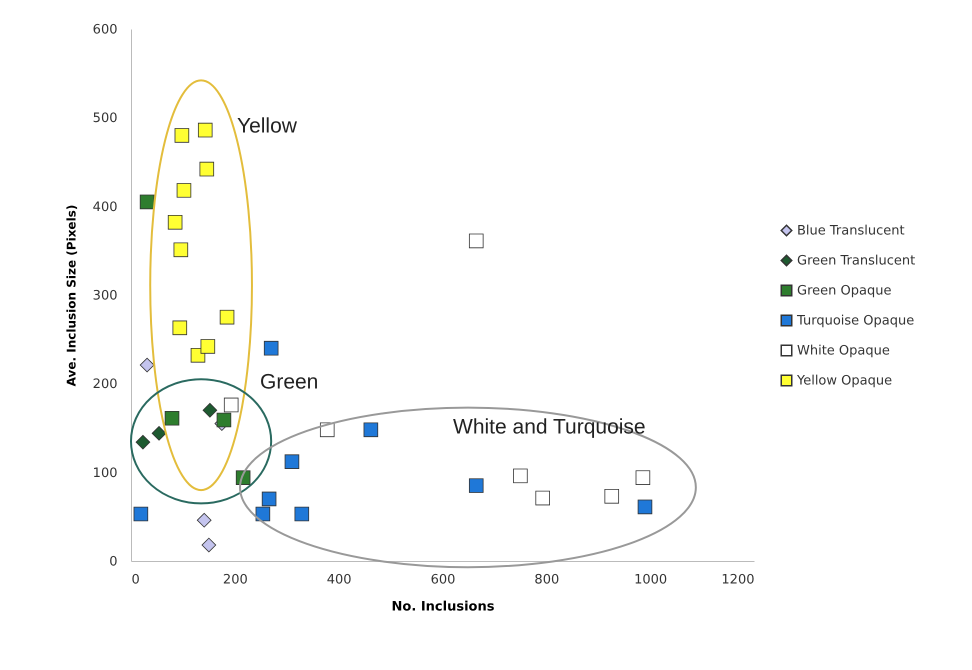  Describe the element at coordinates (136, 580) in the screenshot. I see `x-tick-label: 0` at that location.